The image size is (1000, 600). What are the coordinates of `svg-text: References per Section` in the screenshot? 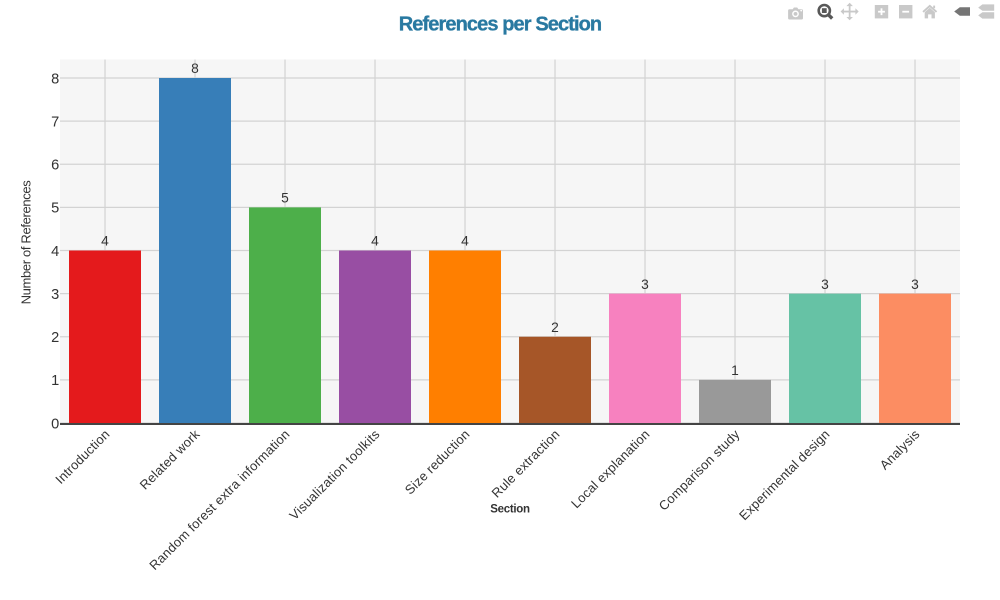 It's located at (500, 25).